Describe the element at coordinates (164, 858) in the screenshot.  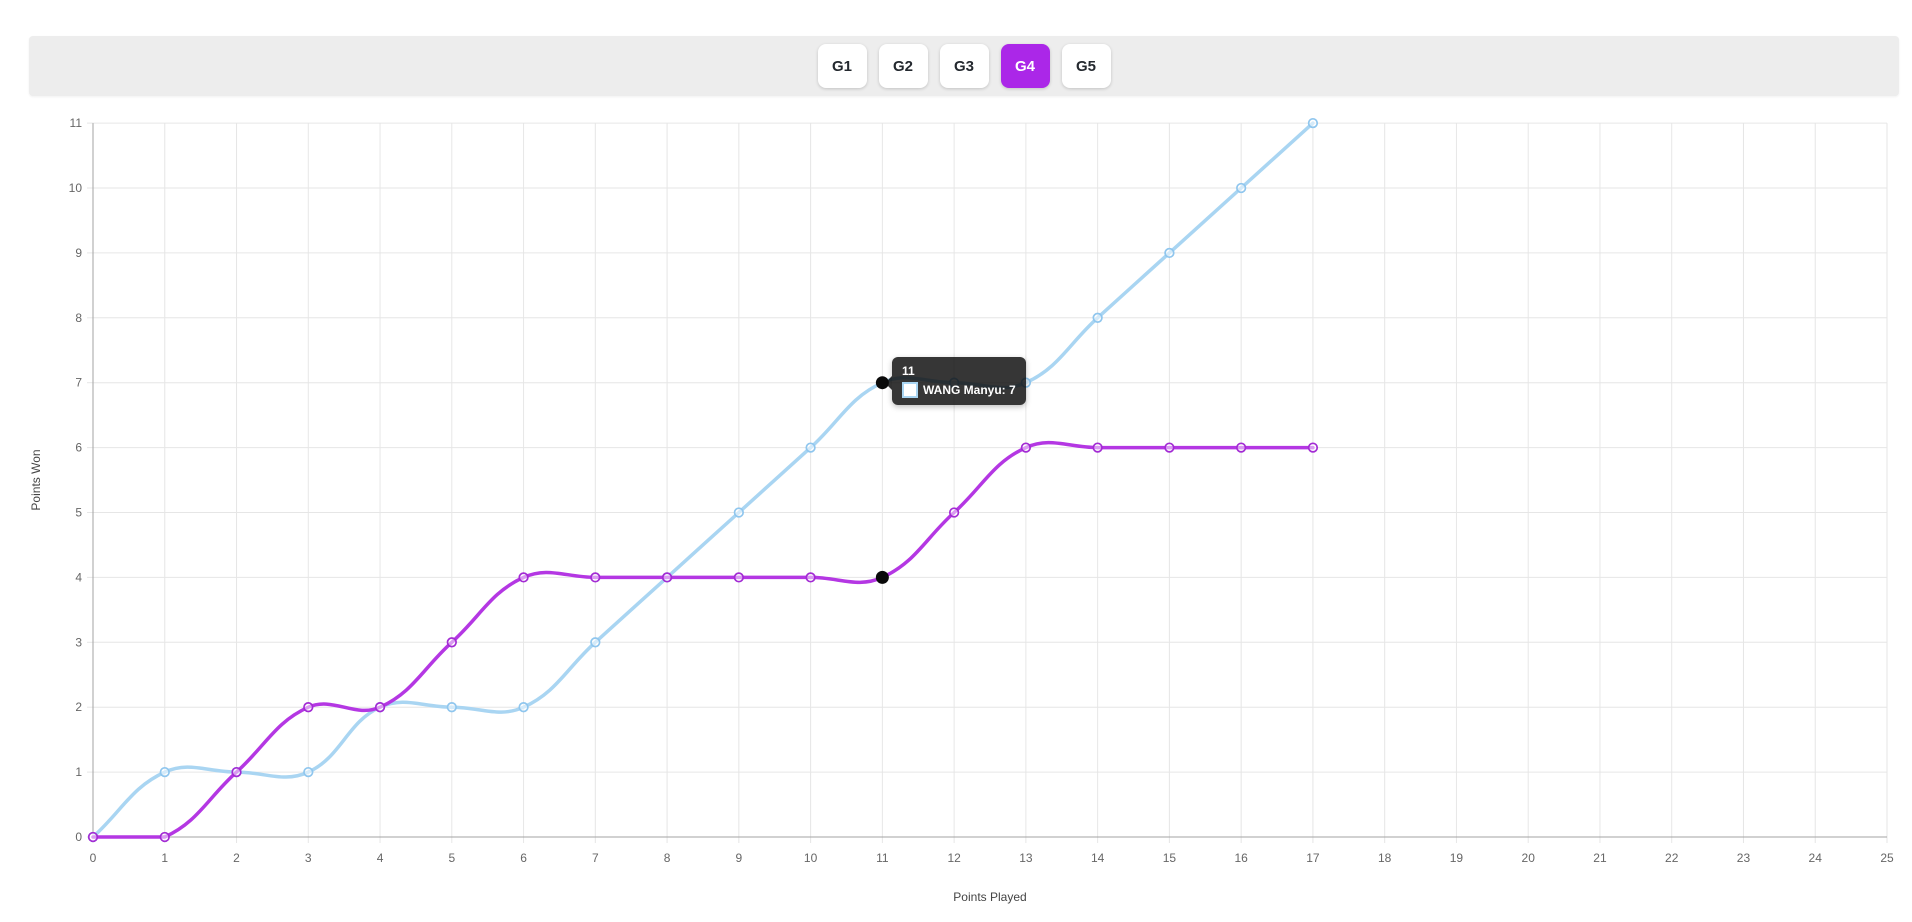
I see `x-tick-label: 1` at that location.